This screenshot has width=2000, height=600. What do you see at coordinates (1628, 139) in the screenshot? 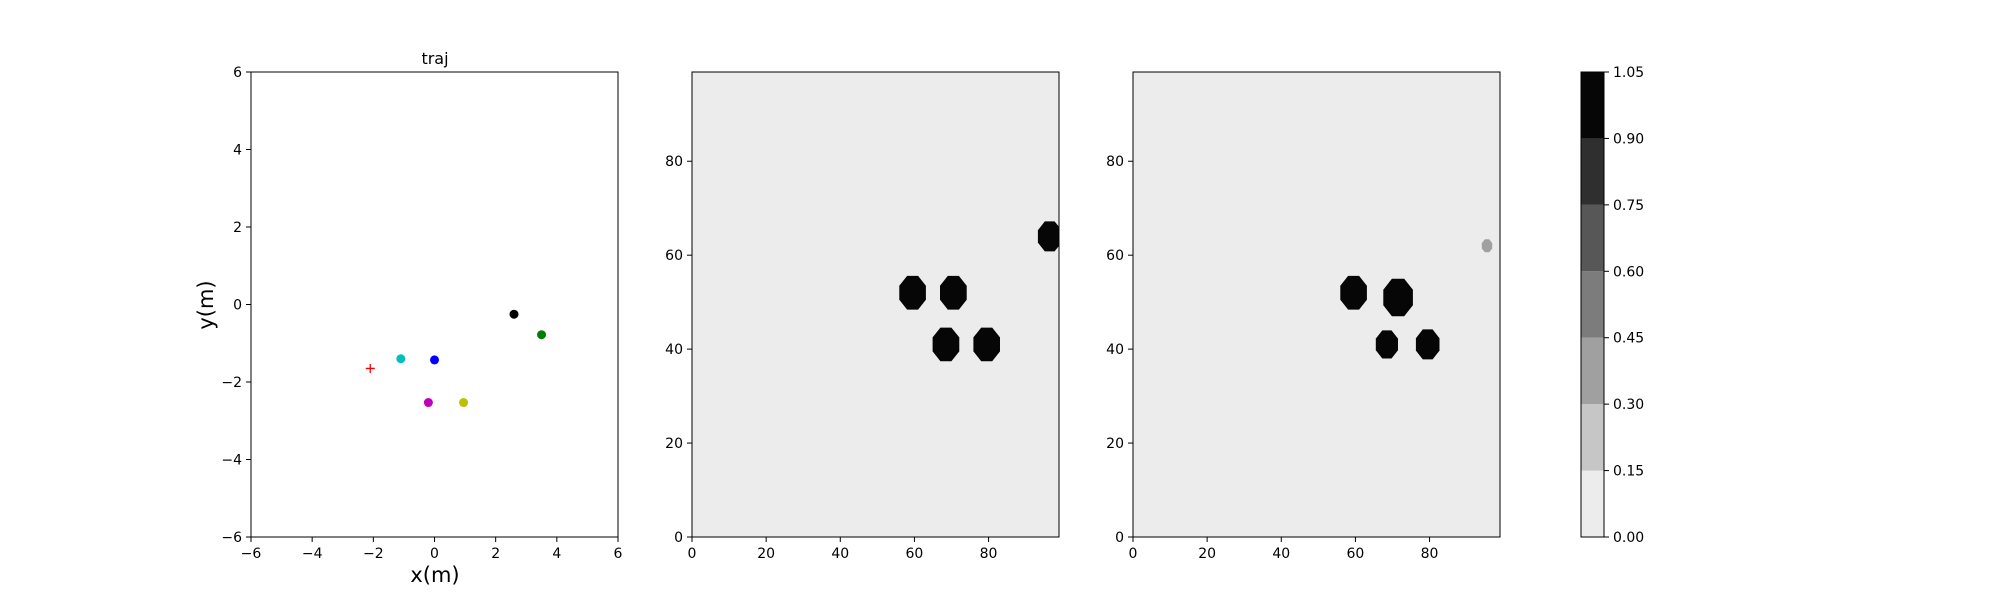
I see `colorbar-tick-label: 0.90` at bounding box center [1628, 139].